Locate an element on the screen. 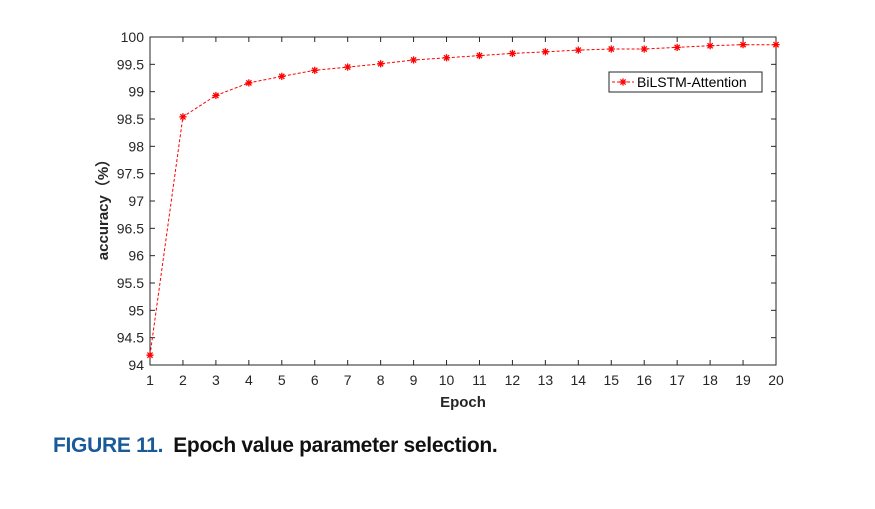 This screenshot has width=875, height=509. x-tick-label: 13 is located at coordinates (546, 380).